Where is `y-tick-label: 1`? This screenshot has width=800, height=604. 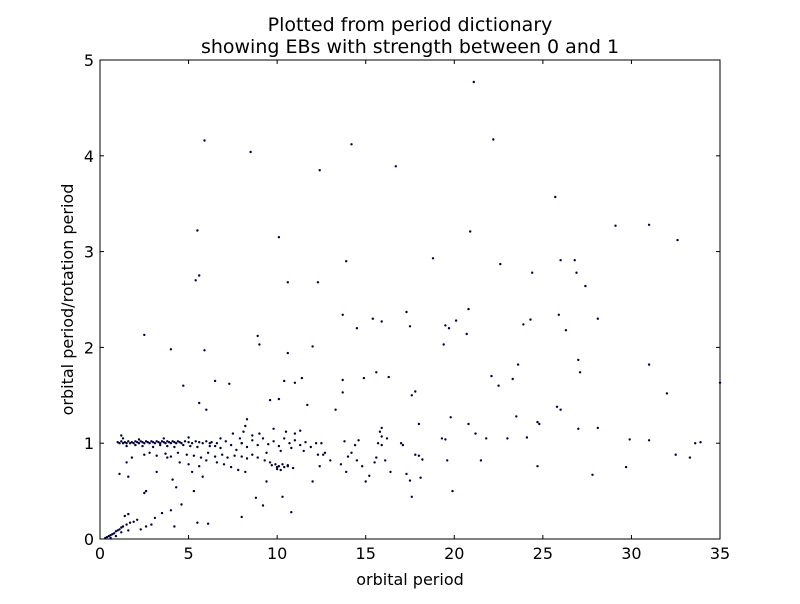 y-tick-label: 1 is located at coordinates (89, 443).